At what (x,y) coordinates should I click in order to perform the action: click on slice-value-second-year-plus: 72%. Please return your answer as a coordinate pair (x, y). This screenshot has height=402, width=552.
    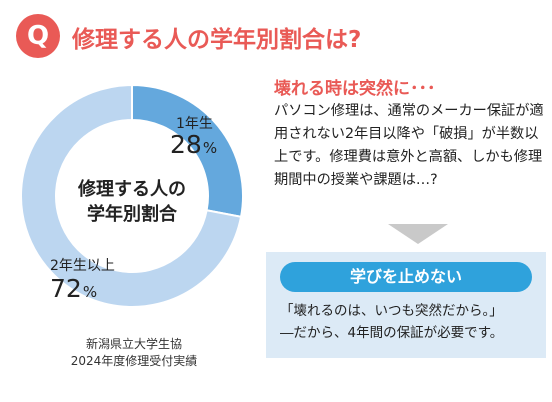
    Looking at the image, I should click on (73, 288).